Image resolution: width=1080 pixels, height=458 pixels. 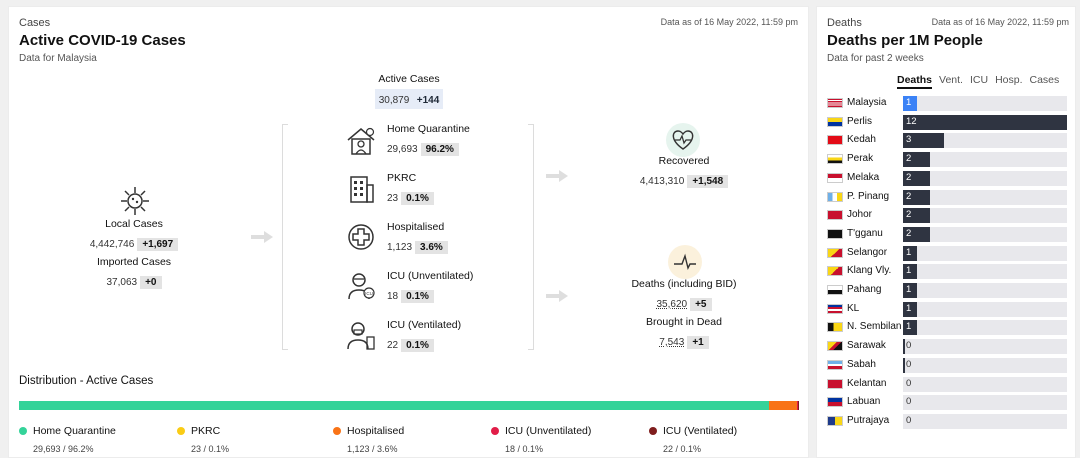 I want to click on state-row: Putrajaya 0, so click(x=949, y=421).